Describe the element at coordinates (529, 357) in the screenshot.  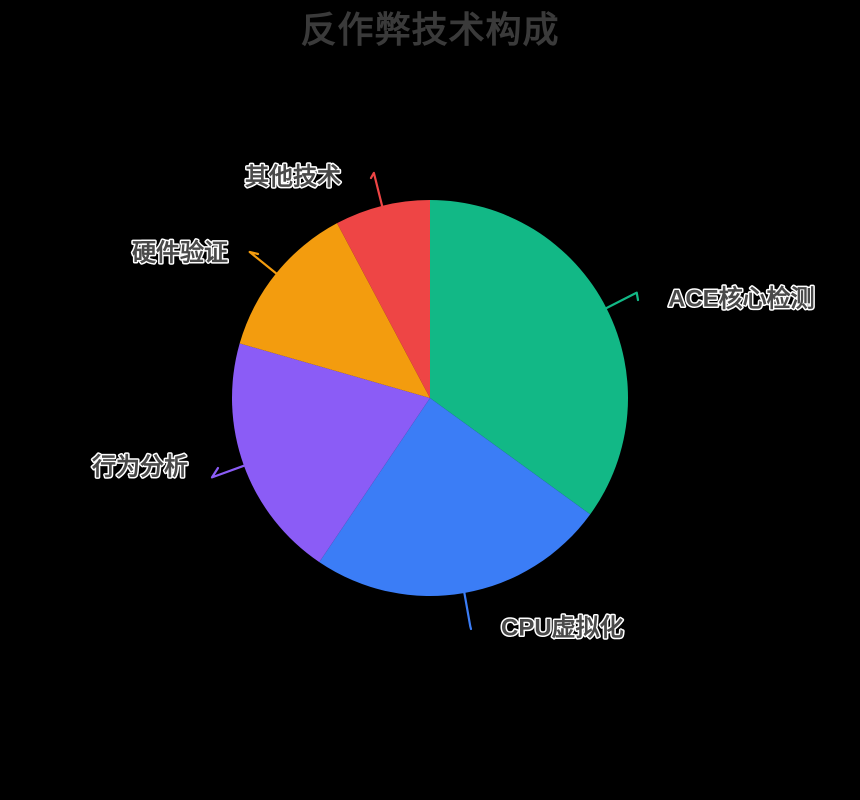
I see `pie-slice-ace` at that location.